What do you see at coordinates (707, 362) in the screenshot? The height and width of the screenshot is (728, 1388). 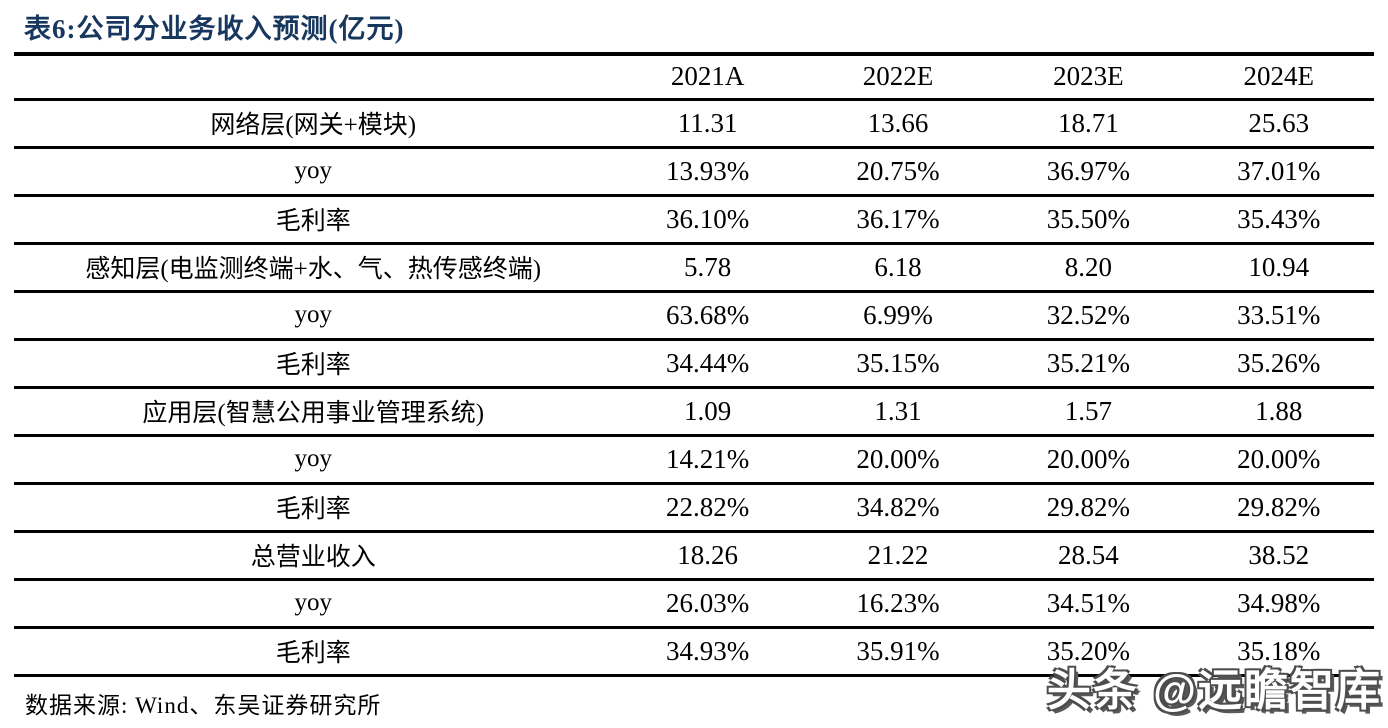 I see `value-cell: 34.44%` at bounding box center [707, 362].